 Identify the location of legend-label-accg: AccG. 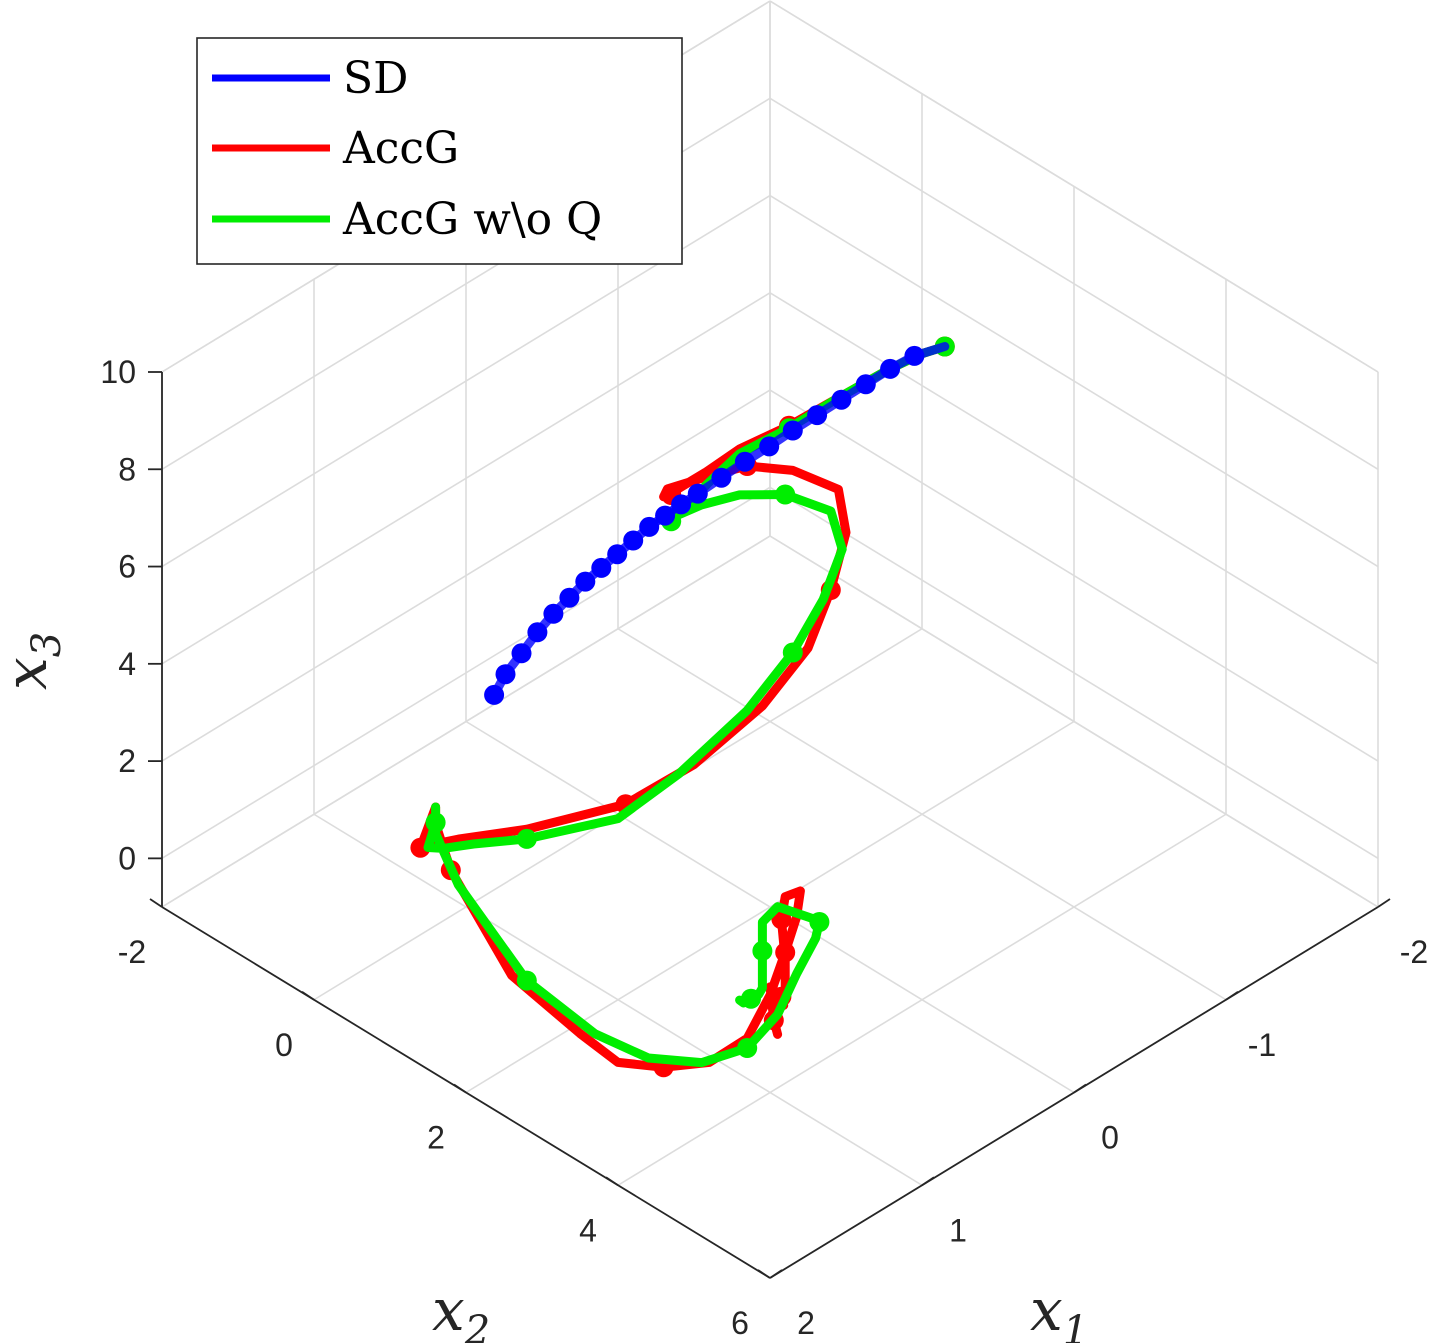
(400, 148).